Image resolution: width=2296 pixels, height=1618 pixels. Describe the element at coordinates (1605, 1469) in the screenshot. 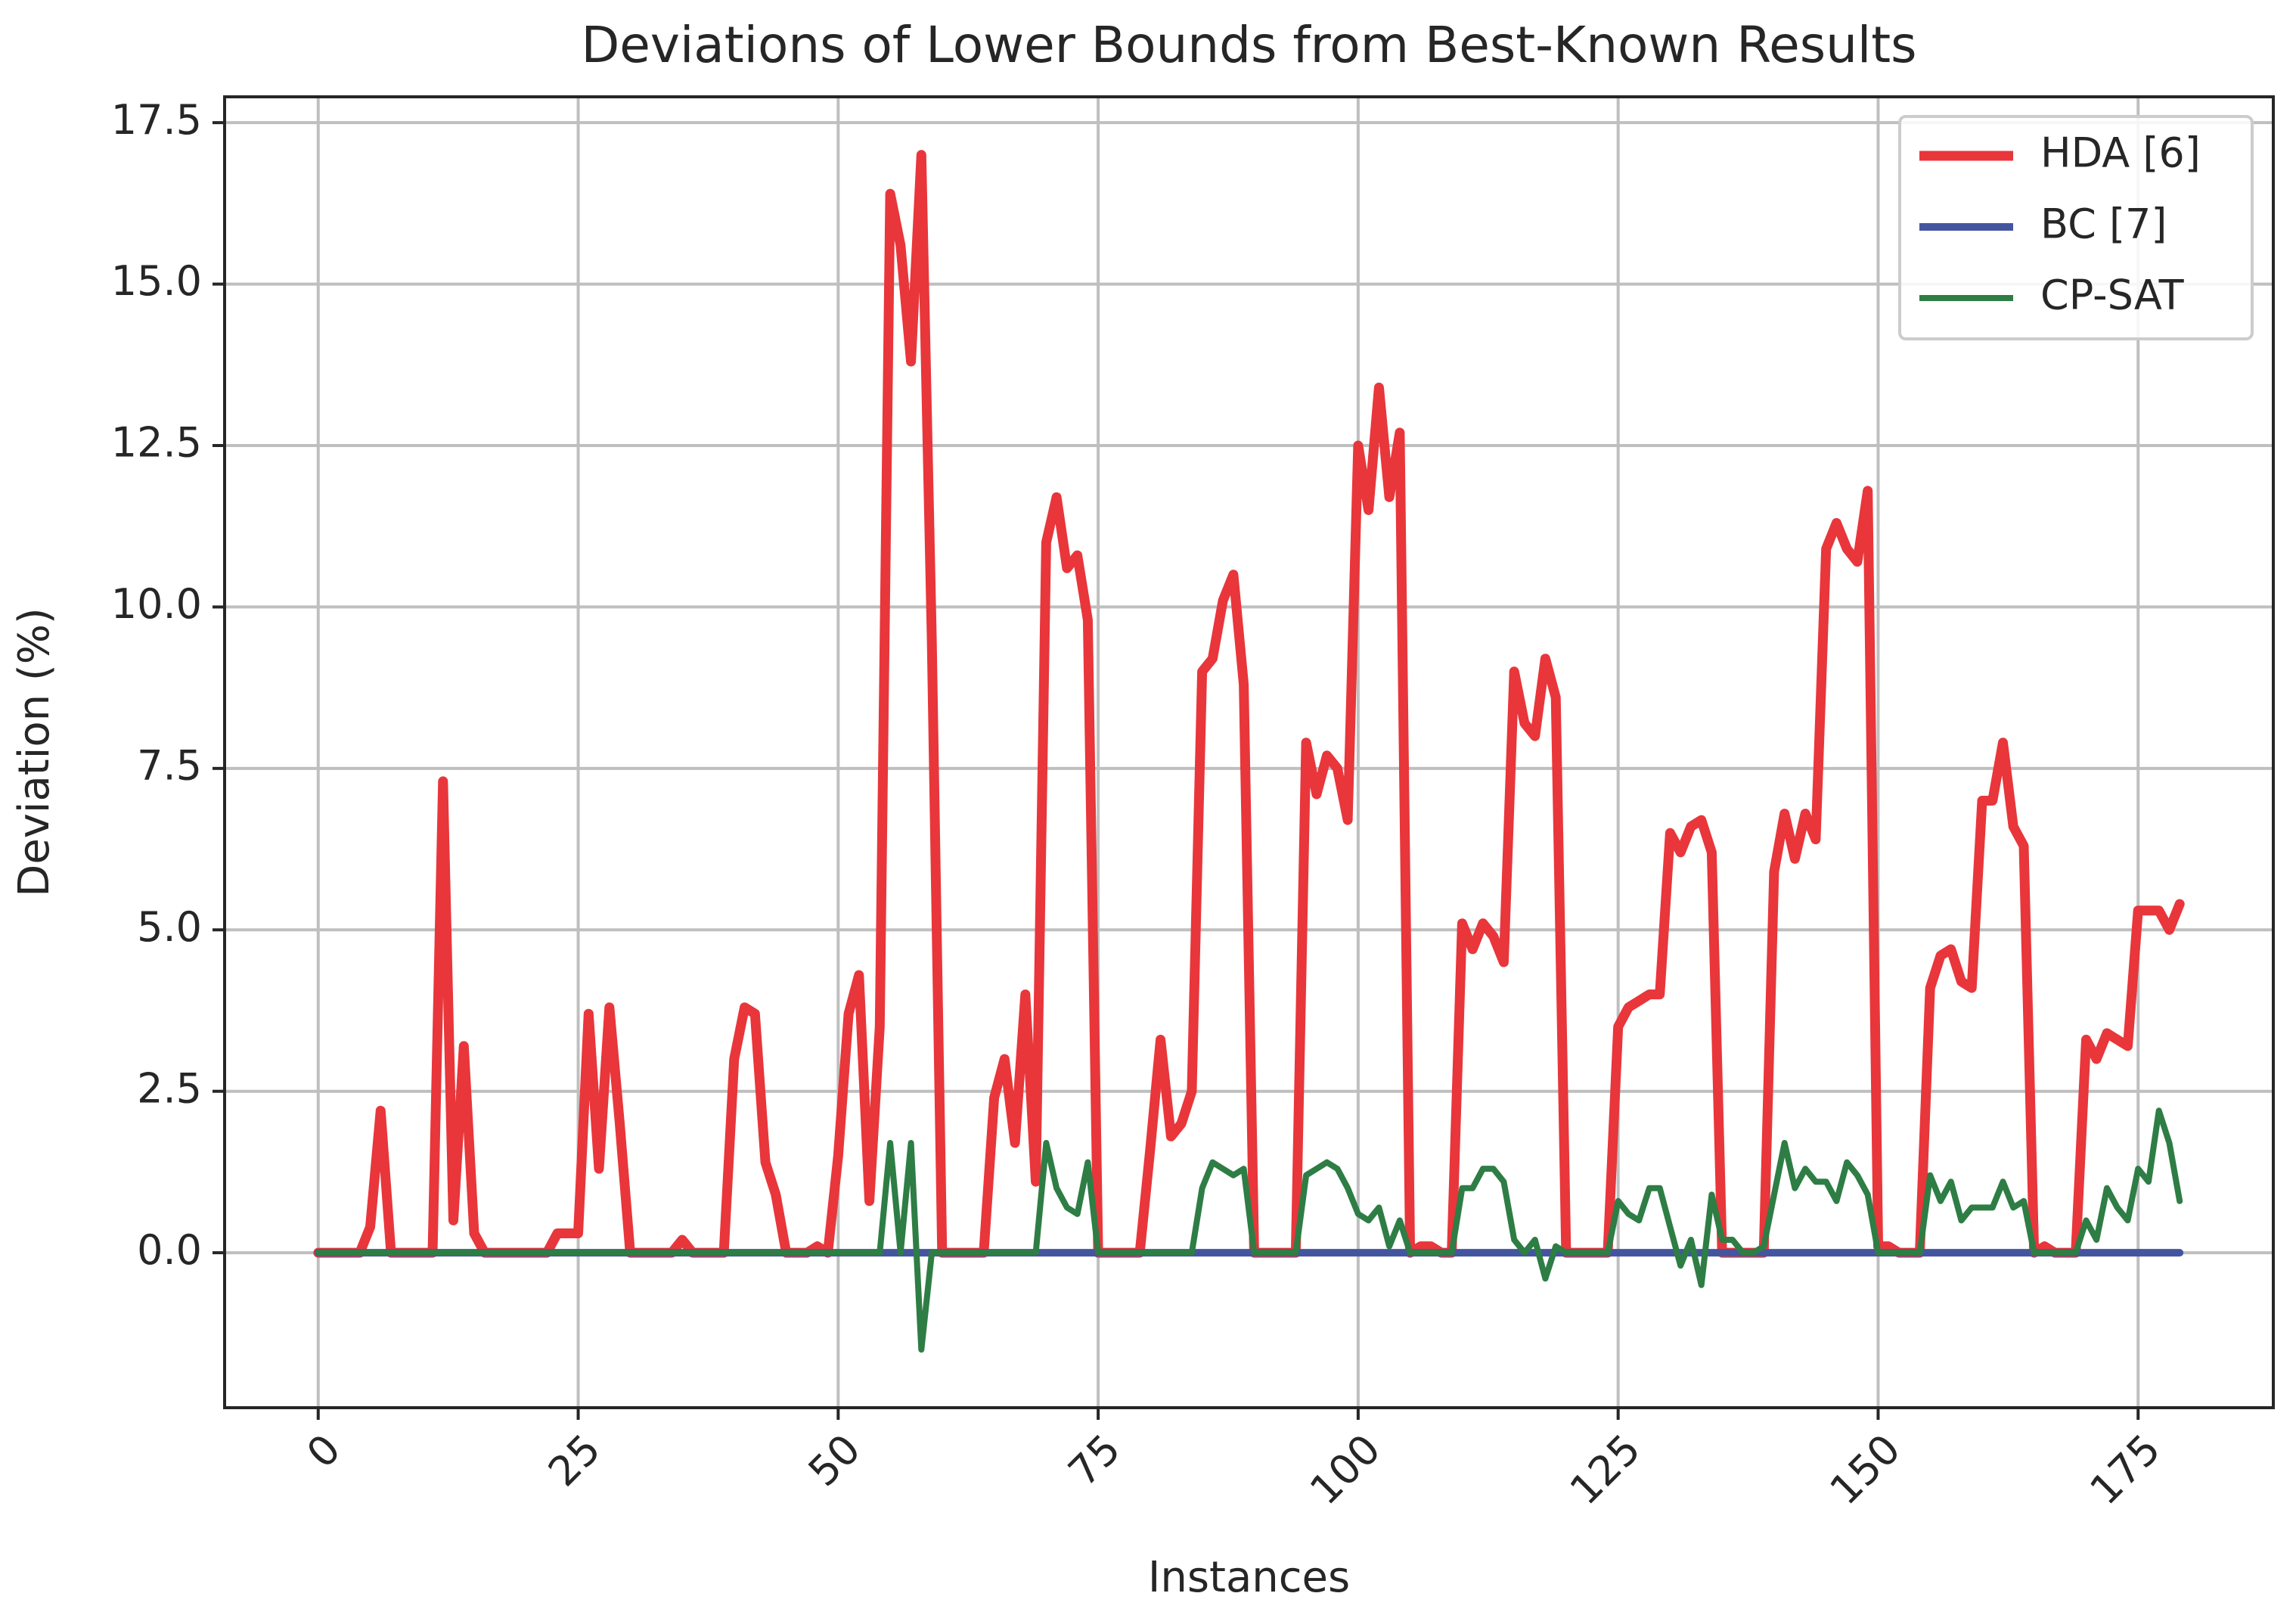

I see `x-tick-label: 125` at that location.